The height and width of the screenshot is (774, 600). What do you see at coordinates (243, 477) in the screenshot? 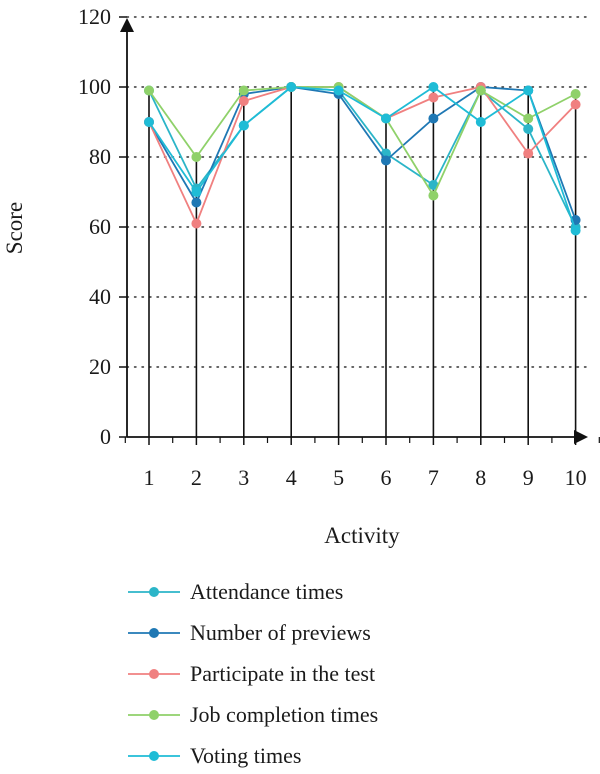
I see `x-tick-label-3: 3` at bounding box center [243, 477].